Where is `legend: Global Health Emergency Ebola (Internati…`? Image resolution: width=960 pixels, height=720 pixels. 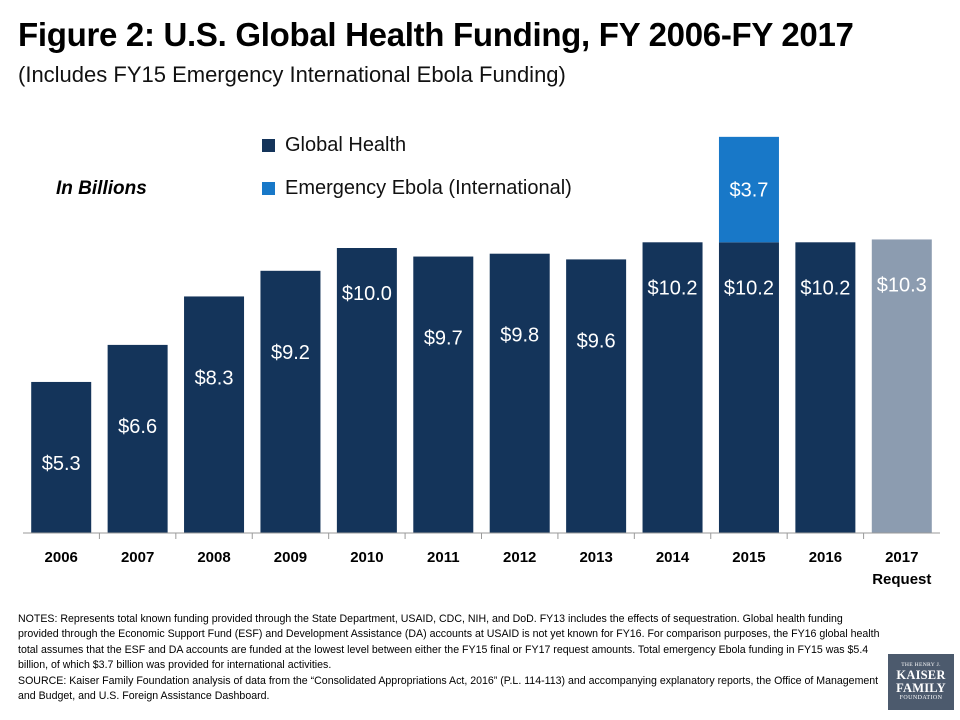 legend: Global Health Emergency Ebola (Internati… is located at coordinates (417, 175).